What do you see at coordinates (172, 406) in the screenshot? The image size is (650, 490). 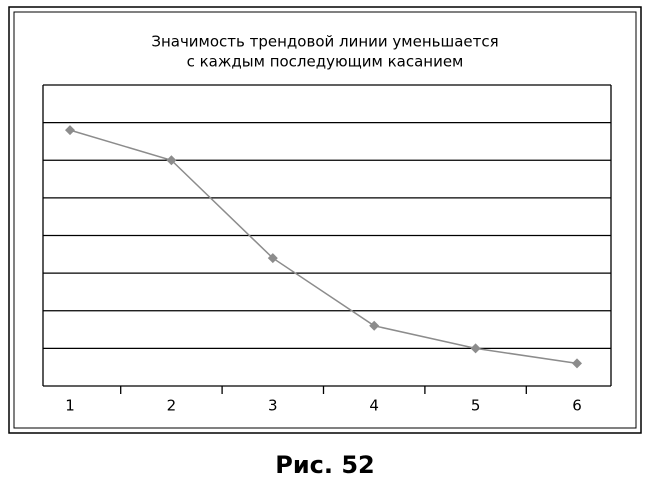 I see `x-tick-label: 2` at bounding box center [172, 406].